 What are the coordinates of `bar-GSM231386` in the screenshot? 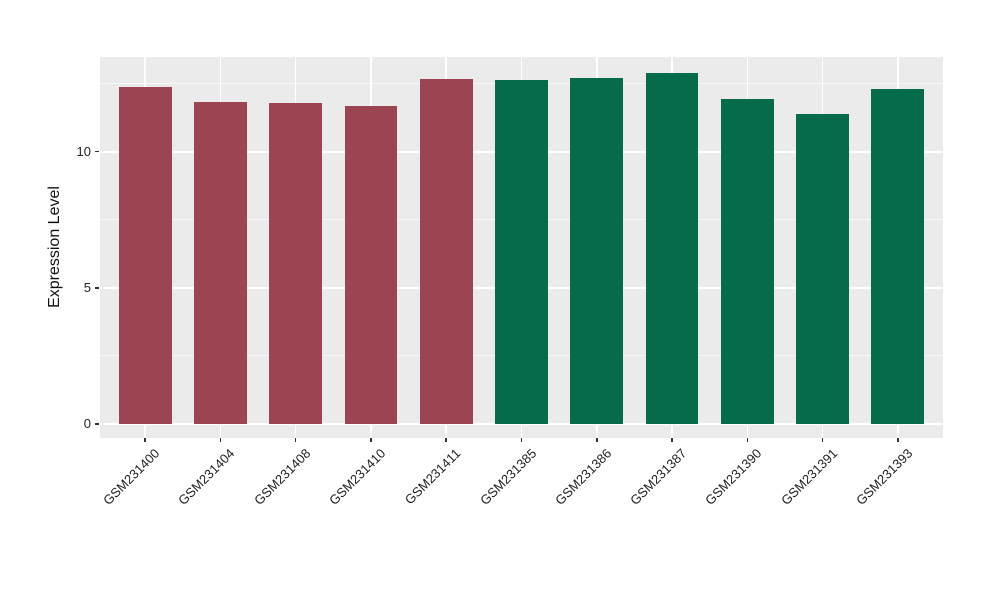 It's located at (597, 250).